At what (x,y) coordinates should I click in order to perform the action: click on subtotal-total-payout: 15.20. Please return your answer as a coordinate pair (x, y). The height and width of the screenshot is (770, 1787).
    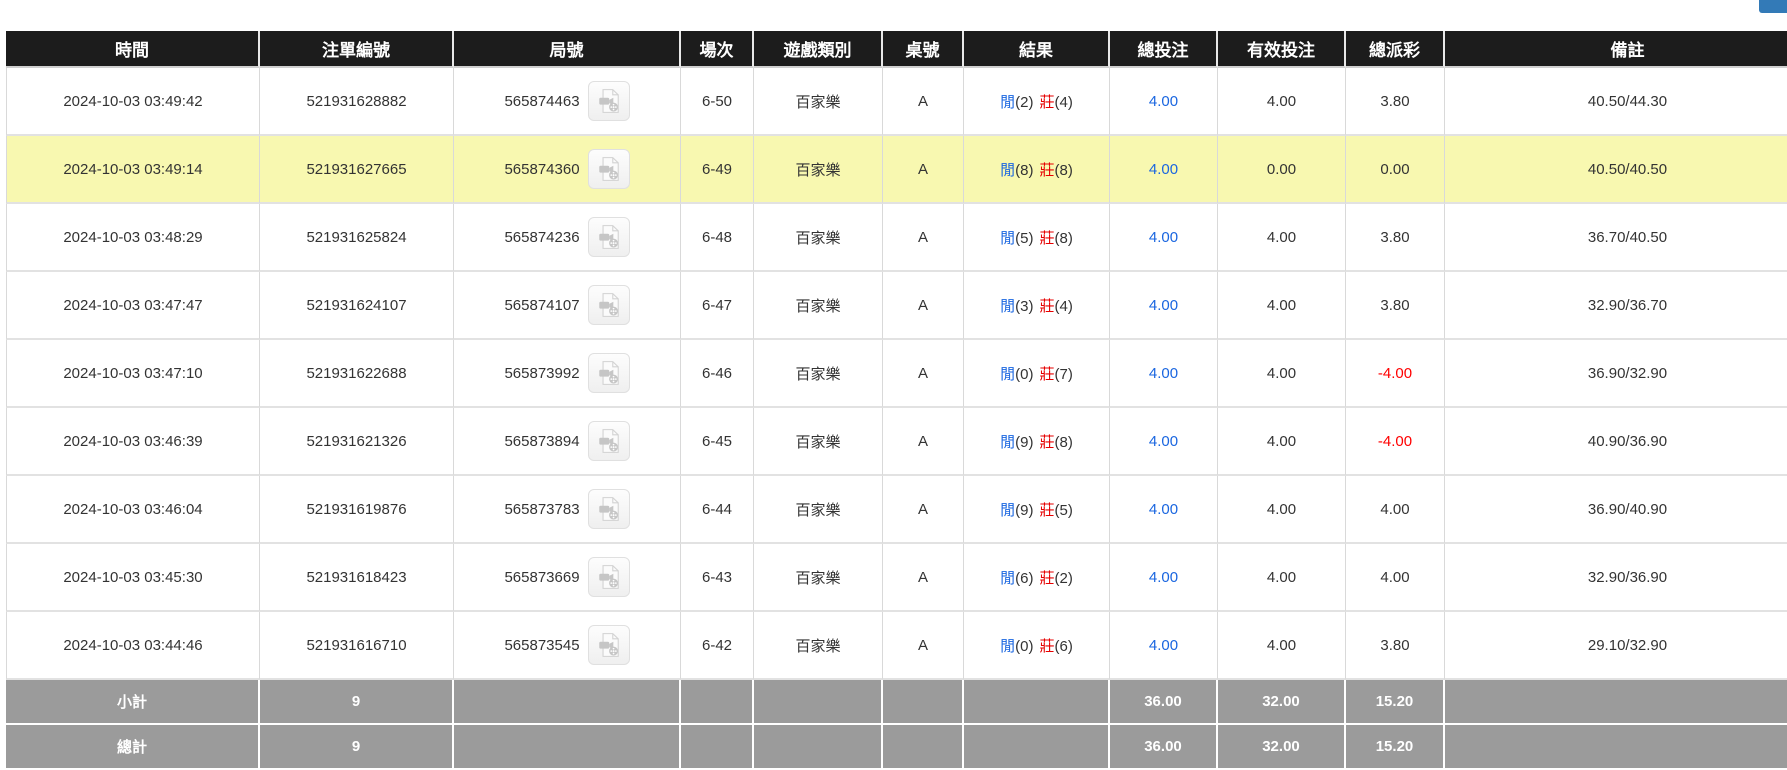
    Looking at the image, I should click on (1395, 702).